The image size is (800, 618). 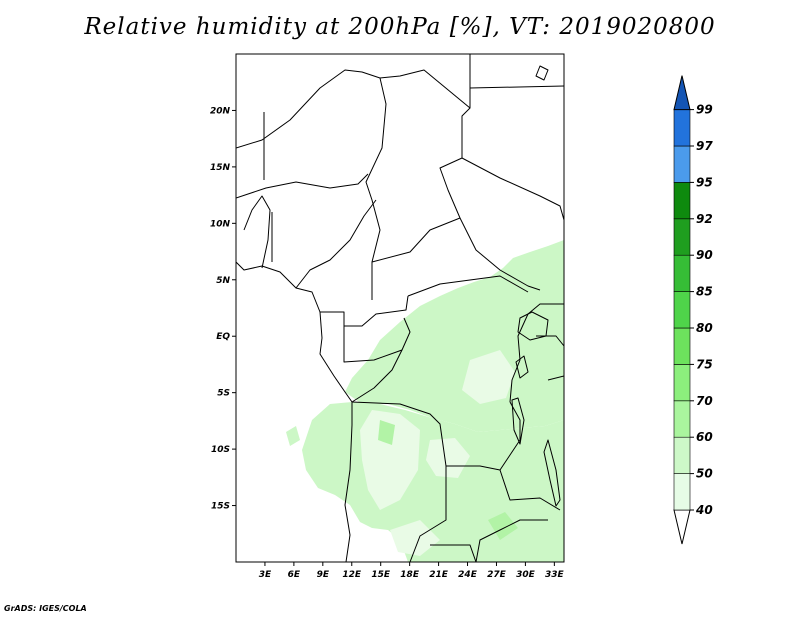 I want to click on lon-tick-label: 33E, so click(x=555, y=575).